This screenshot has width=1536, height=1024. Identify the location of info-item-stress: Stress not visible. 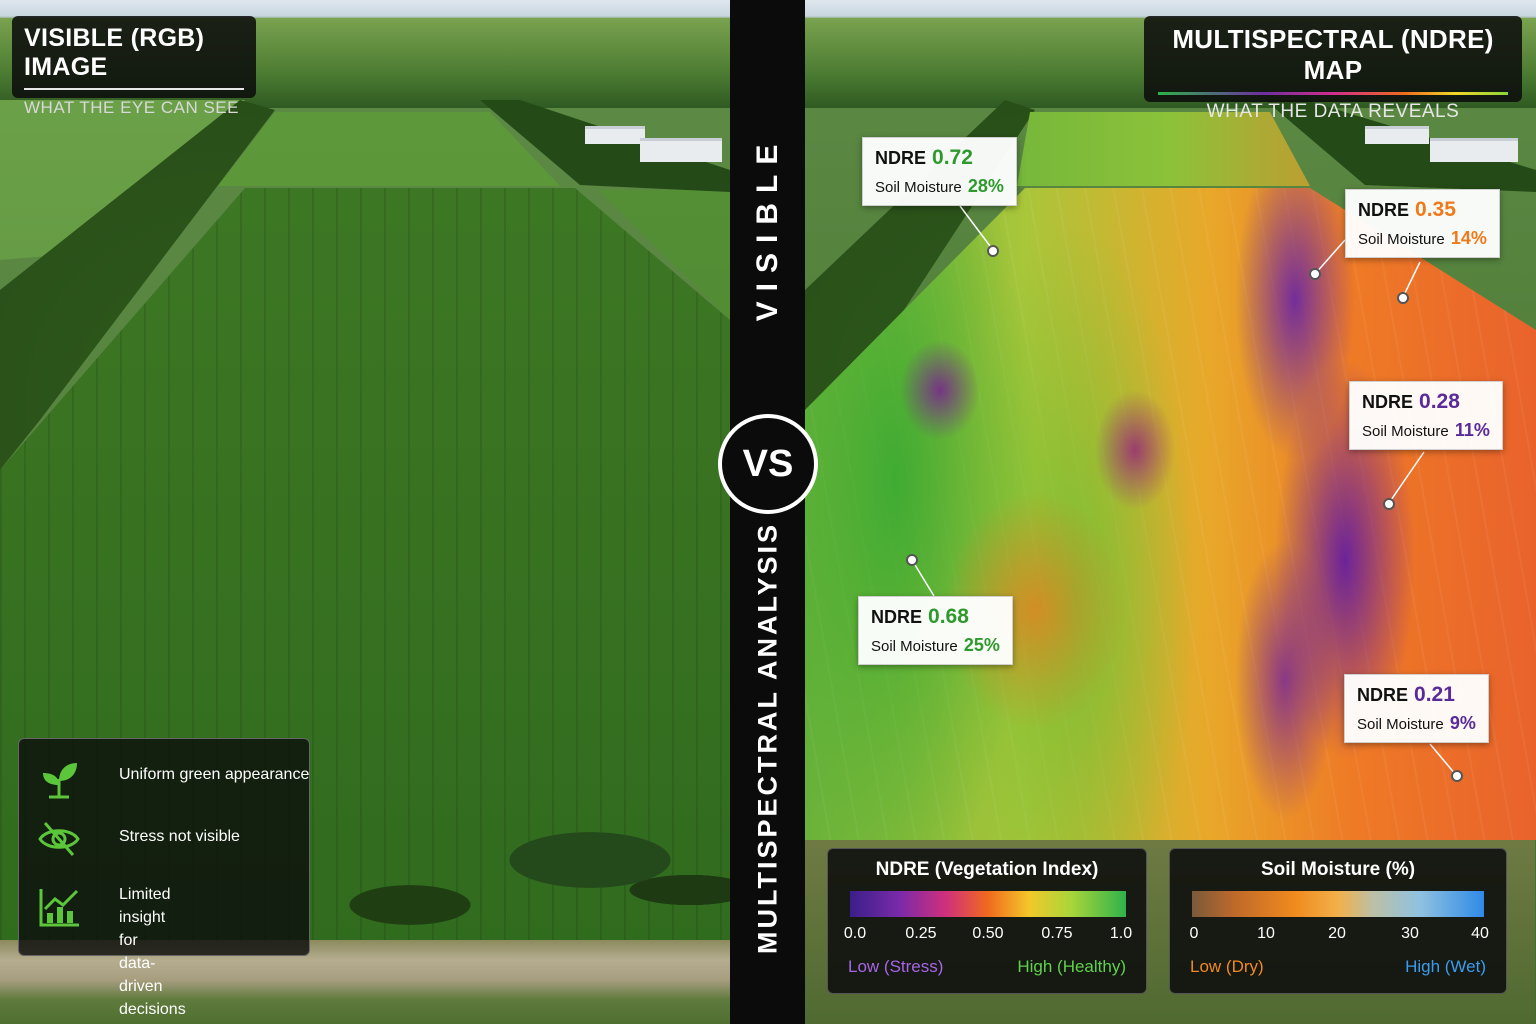
(138, 839).